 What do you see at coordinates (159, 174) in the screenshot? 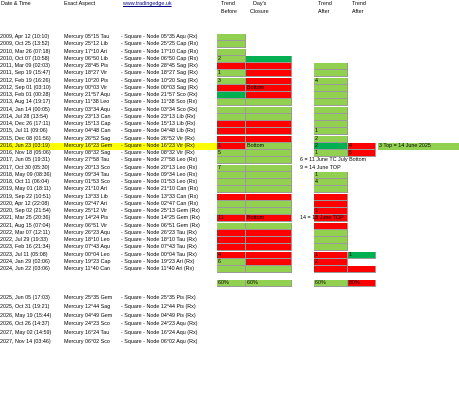
I see `row-node: - Square - Node 09°34 Leo (Rx)` at bounding box center [159, 174].